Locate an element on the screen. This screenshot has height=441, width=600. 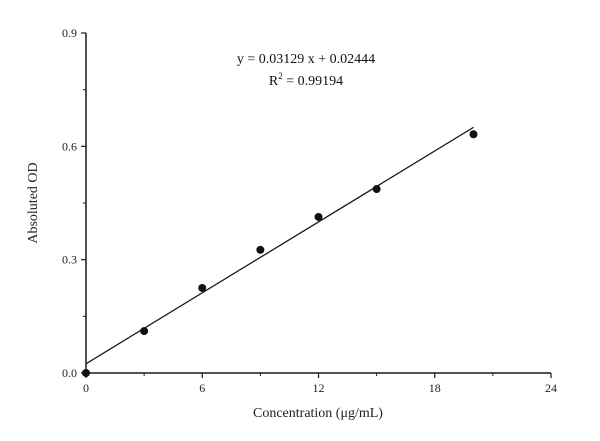
regression-equation: y = 0.03129 x + 0.02444 is located at coordinates (306, 59).